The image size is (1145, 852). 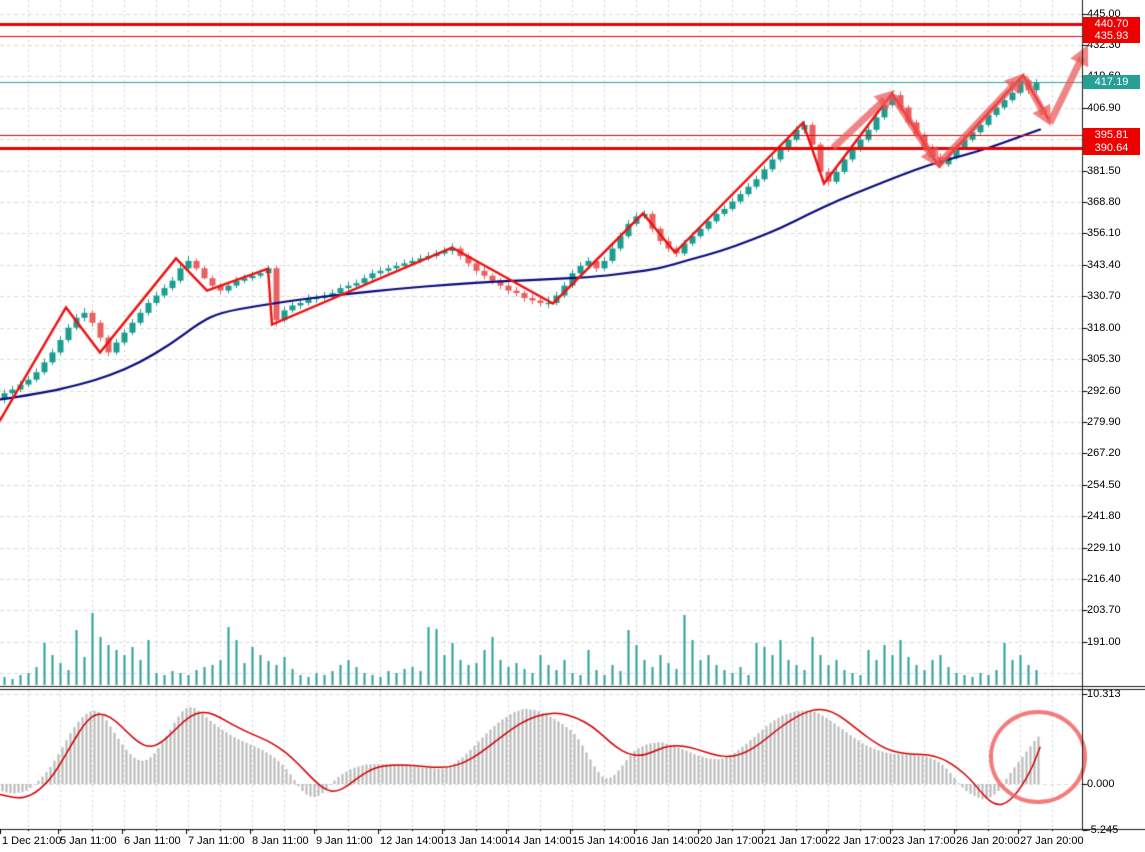 What do you see at coordinates (476, 841) in the screenshot?
I see `time-tick-label: 13 Jan 14:00` at bounding box center [476, 841].